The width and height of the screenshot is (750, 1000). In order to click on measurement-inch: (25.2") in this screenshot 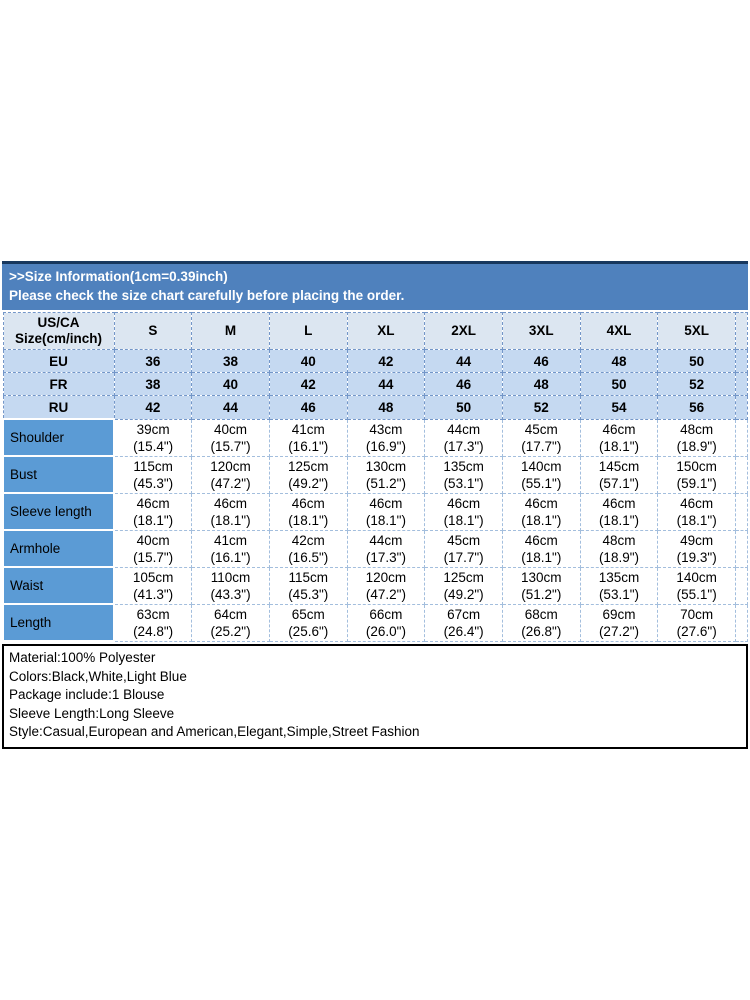, I will do `click(230, 631)`.